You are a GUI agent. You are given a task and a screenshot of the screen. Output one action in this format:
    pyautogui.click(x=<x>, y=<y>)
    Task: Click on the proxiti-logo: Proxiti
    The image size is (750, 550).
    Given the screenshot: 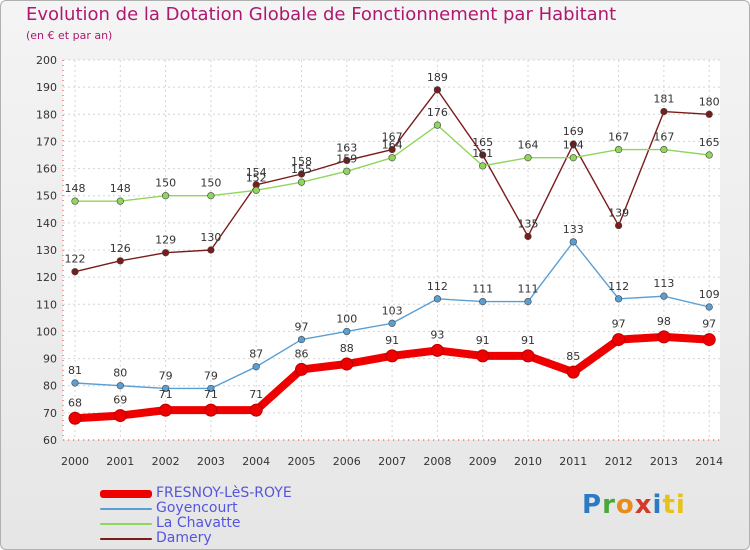 What is the action you would take?
    pyautogui.click(x=634, y=505)
    